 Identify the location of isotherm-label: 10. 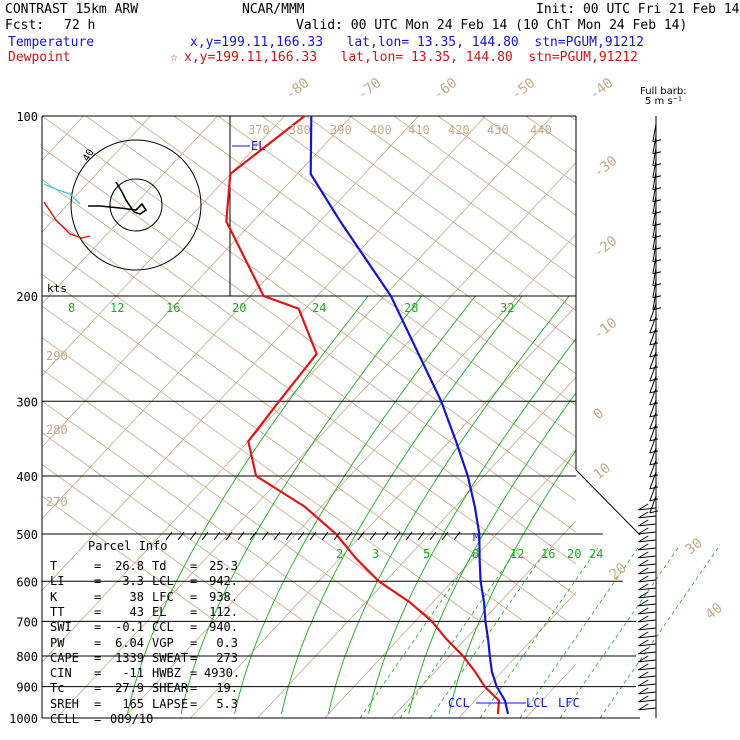
(602, 471).